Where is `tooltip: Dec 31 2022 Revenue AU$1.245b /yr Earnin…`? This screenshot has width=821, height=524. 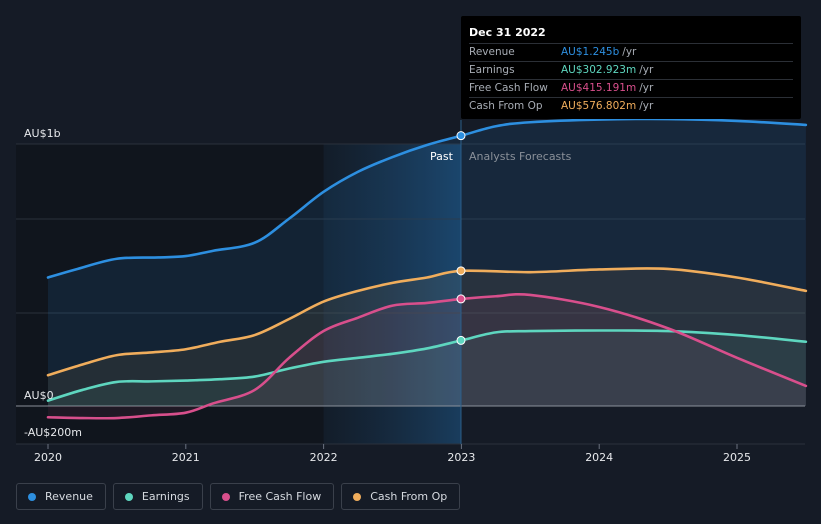 tooltip: Dec 31 2022 Revenue AU$1.245b /yr Earnin… is located at coordinates (631, 67).